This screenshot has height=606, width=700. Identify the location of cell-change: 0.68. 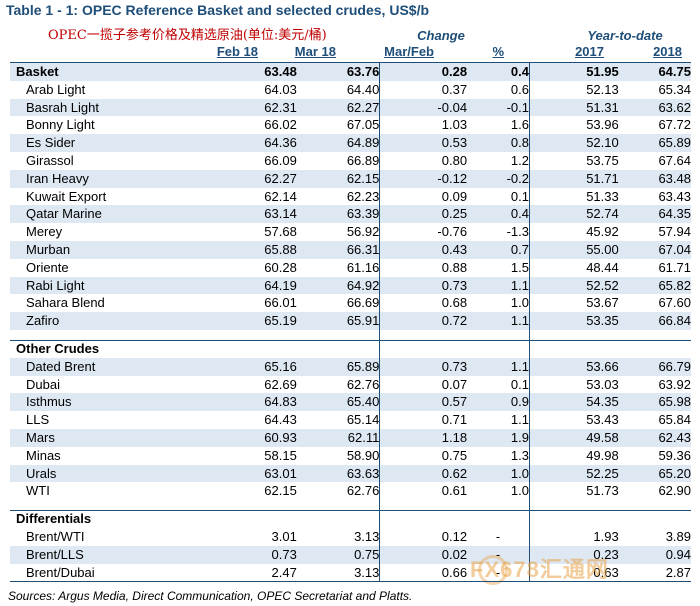
(454, 303).